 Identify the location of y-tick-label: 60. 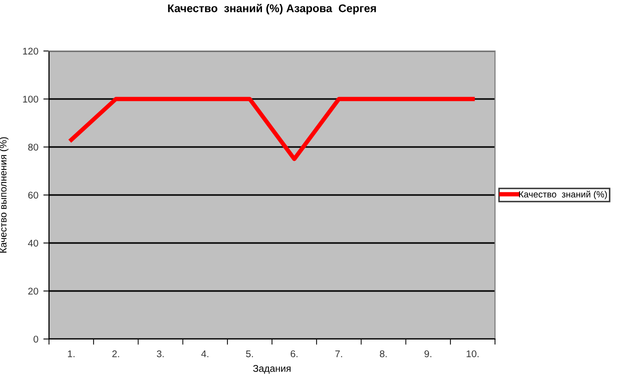
(33, 195).